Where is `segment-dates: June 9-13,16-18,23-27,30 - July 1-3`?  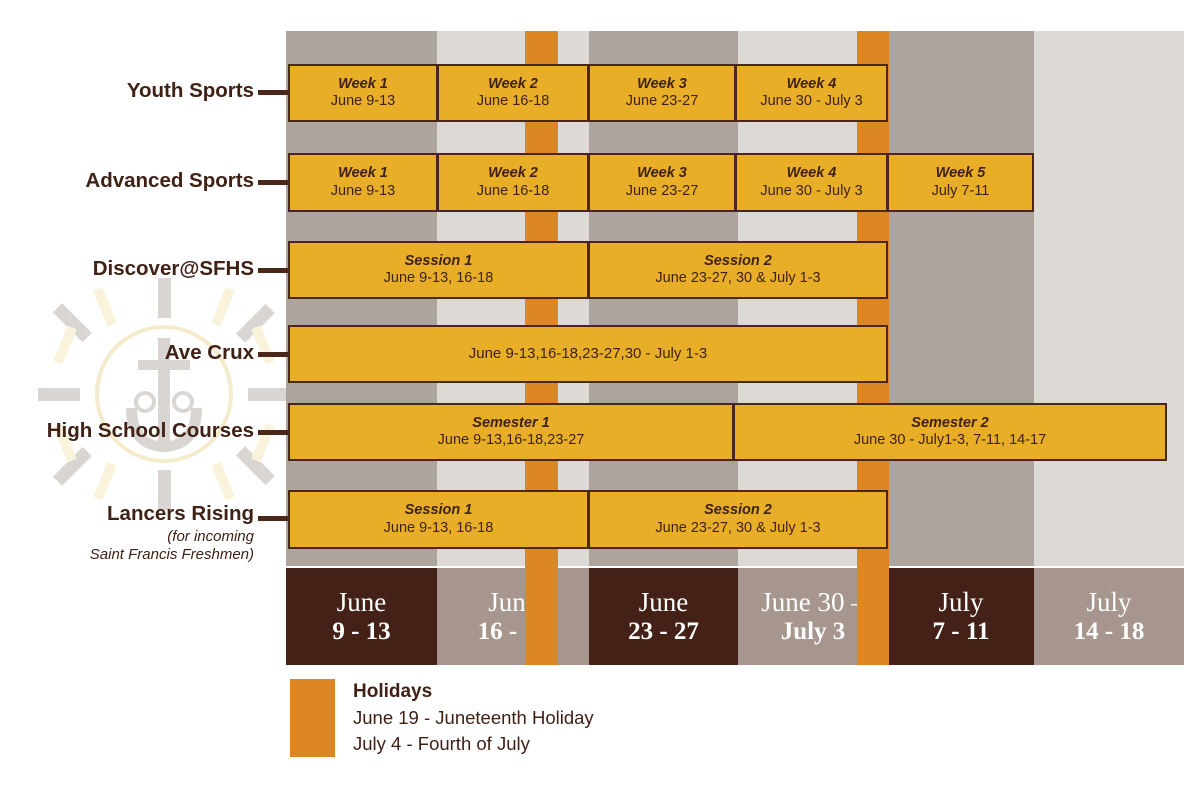 segment-dates: June 9-13,16-18,23-27,30 - July 1-3 is located at coordinates (588, 354).